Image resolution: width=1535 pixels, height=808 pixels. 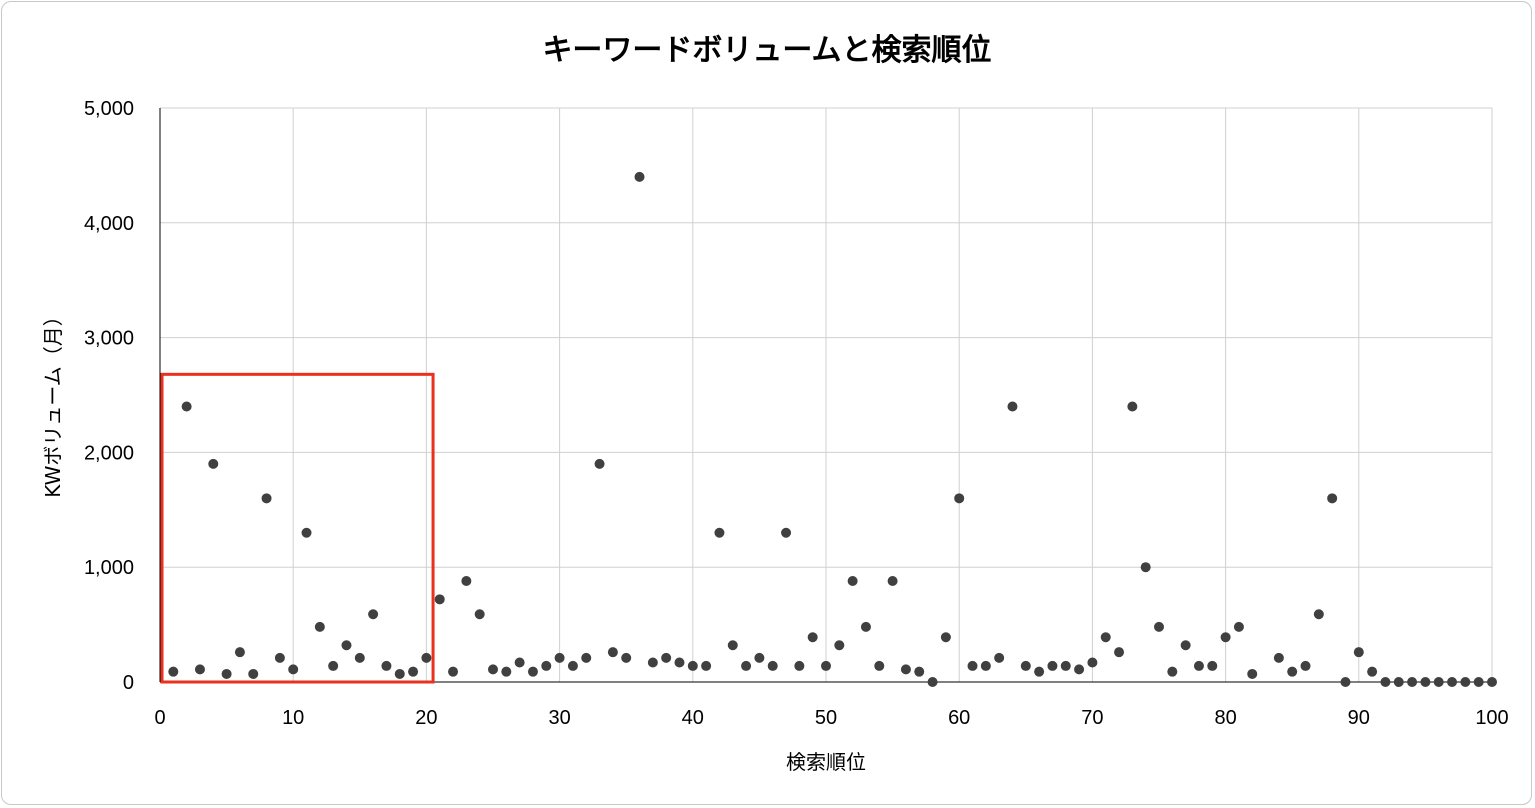 What do you see at coordinates (53, 402) in the screenshot?
I see `y-axis-label: KWボリューム（月）` at bounding box center [53, 402].